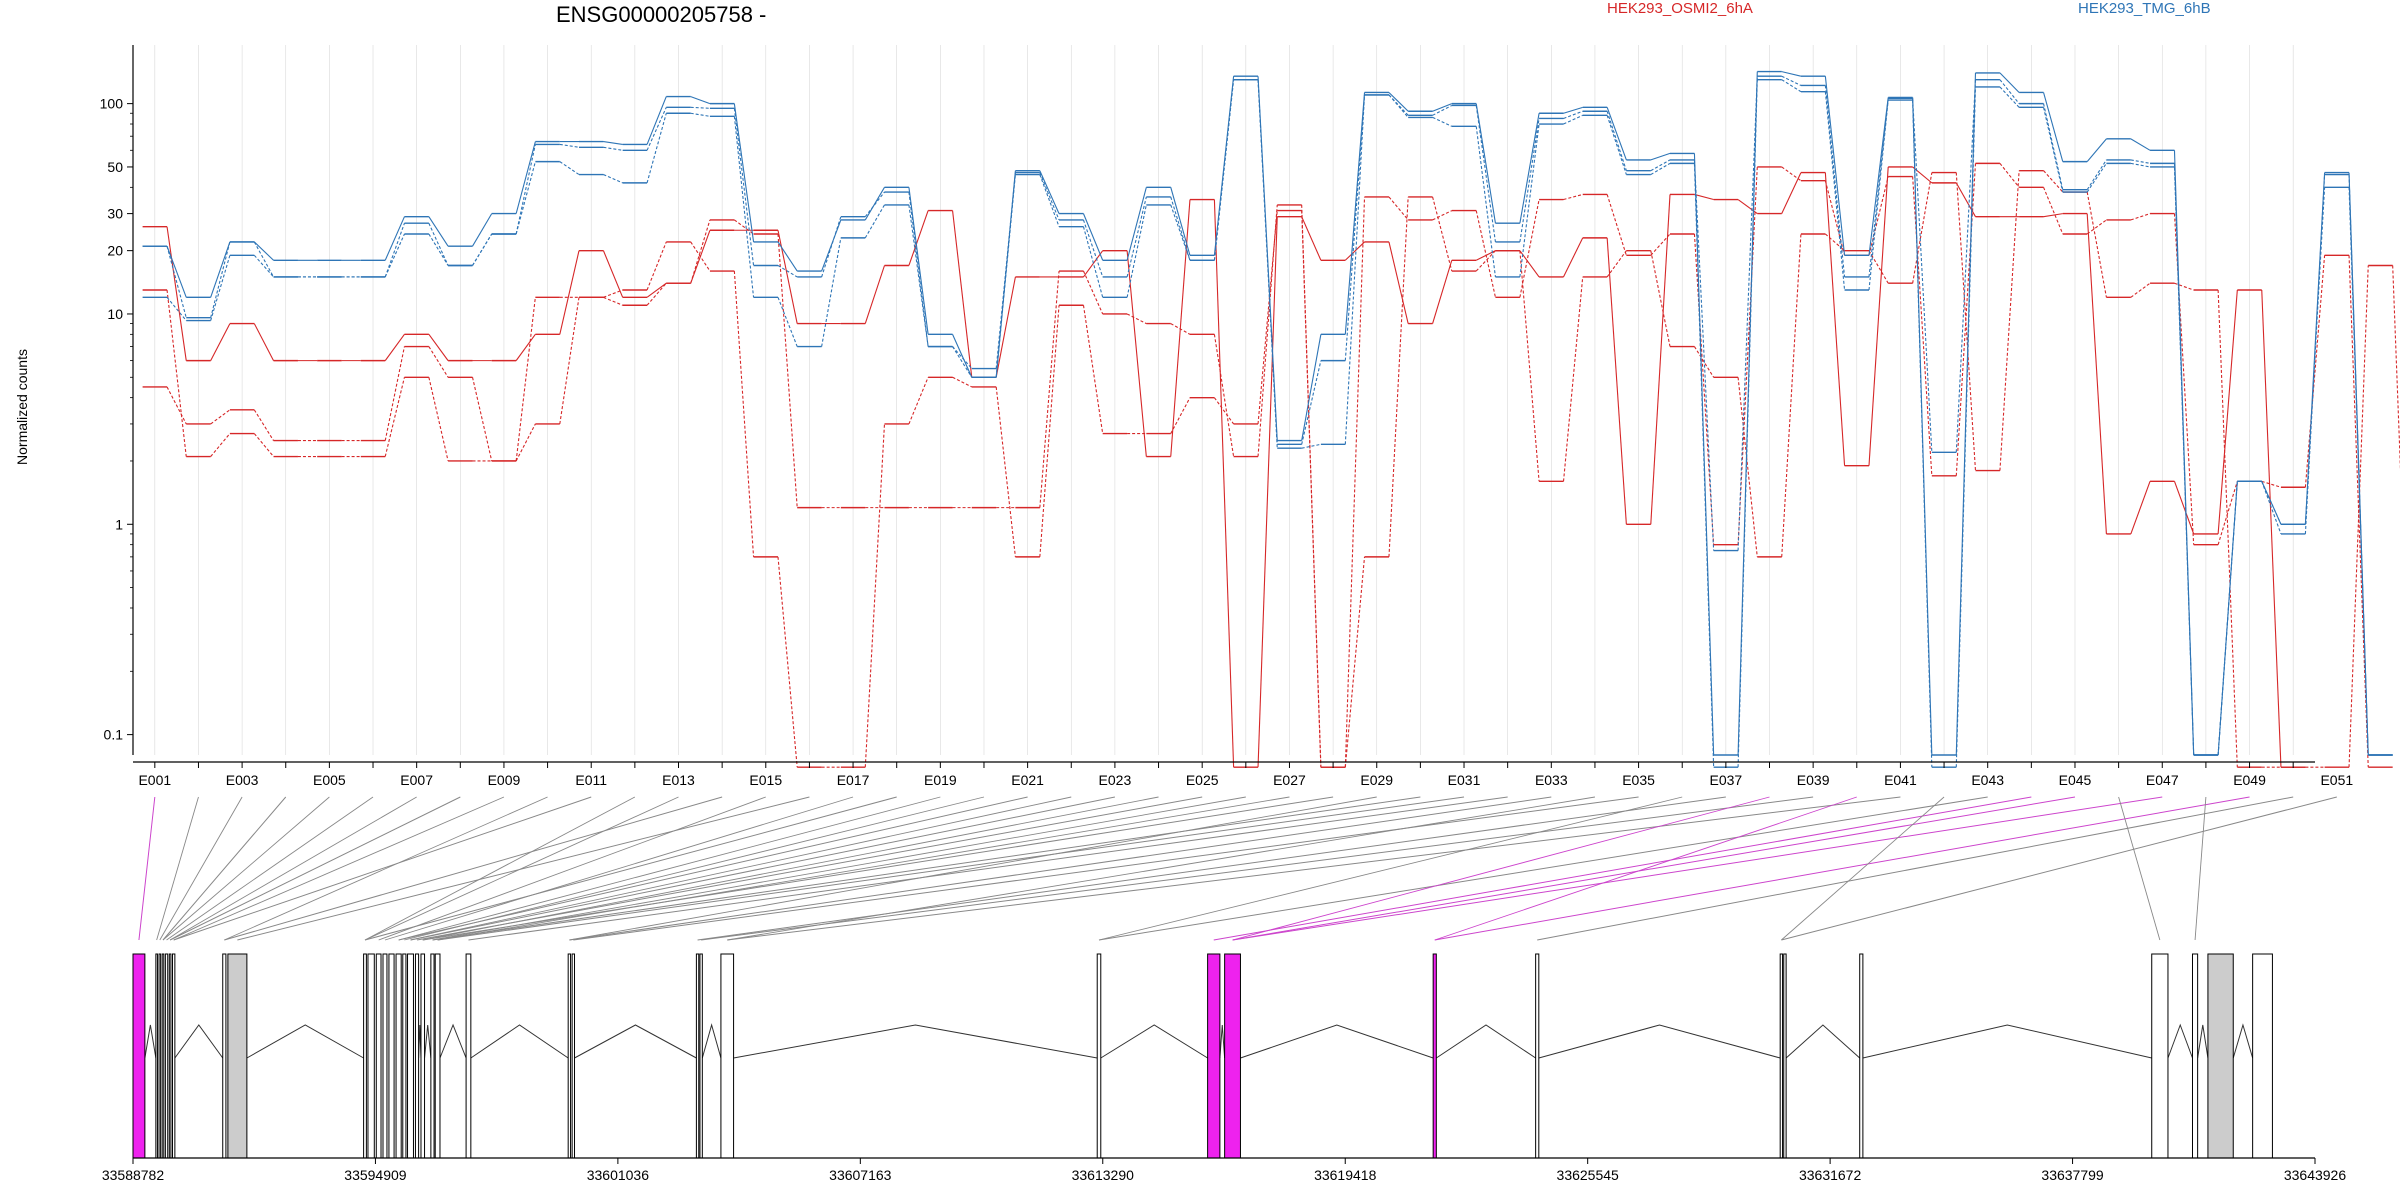 Image resolution: width=2400 pixels, height=1200 pixels. Describe the element at coordinates (329, 780) in the screenshot. I see `exon-label: E005` at that location.